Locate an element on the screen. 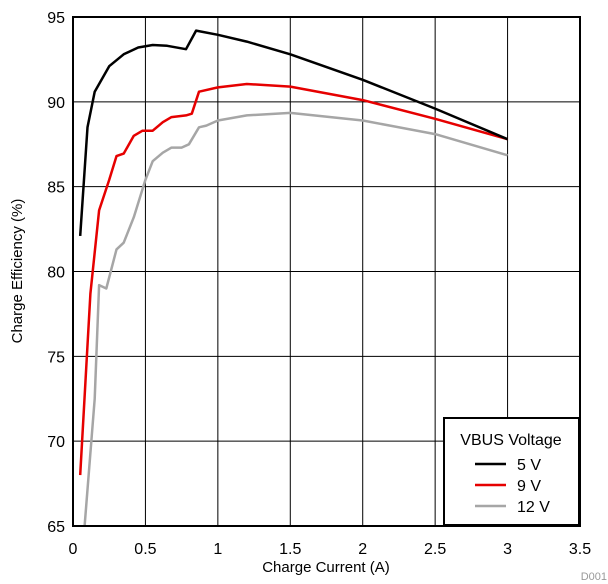 The height and width of the screenshot is (584, 608). x-tick-label: 3.5 is located at coordinates (580, 549).